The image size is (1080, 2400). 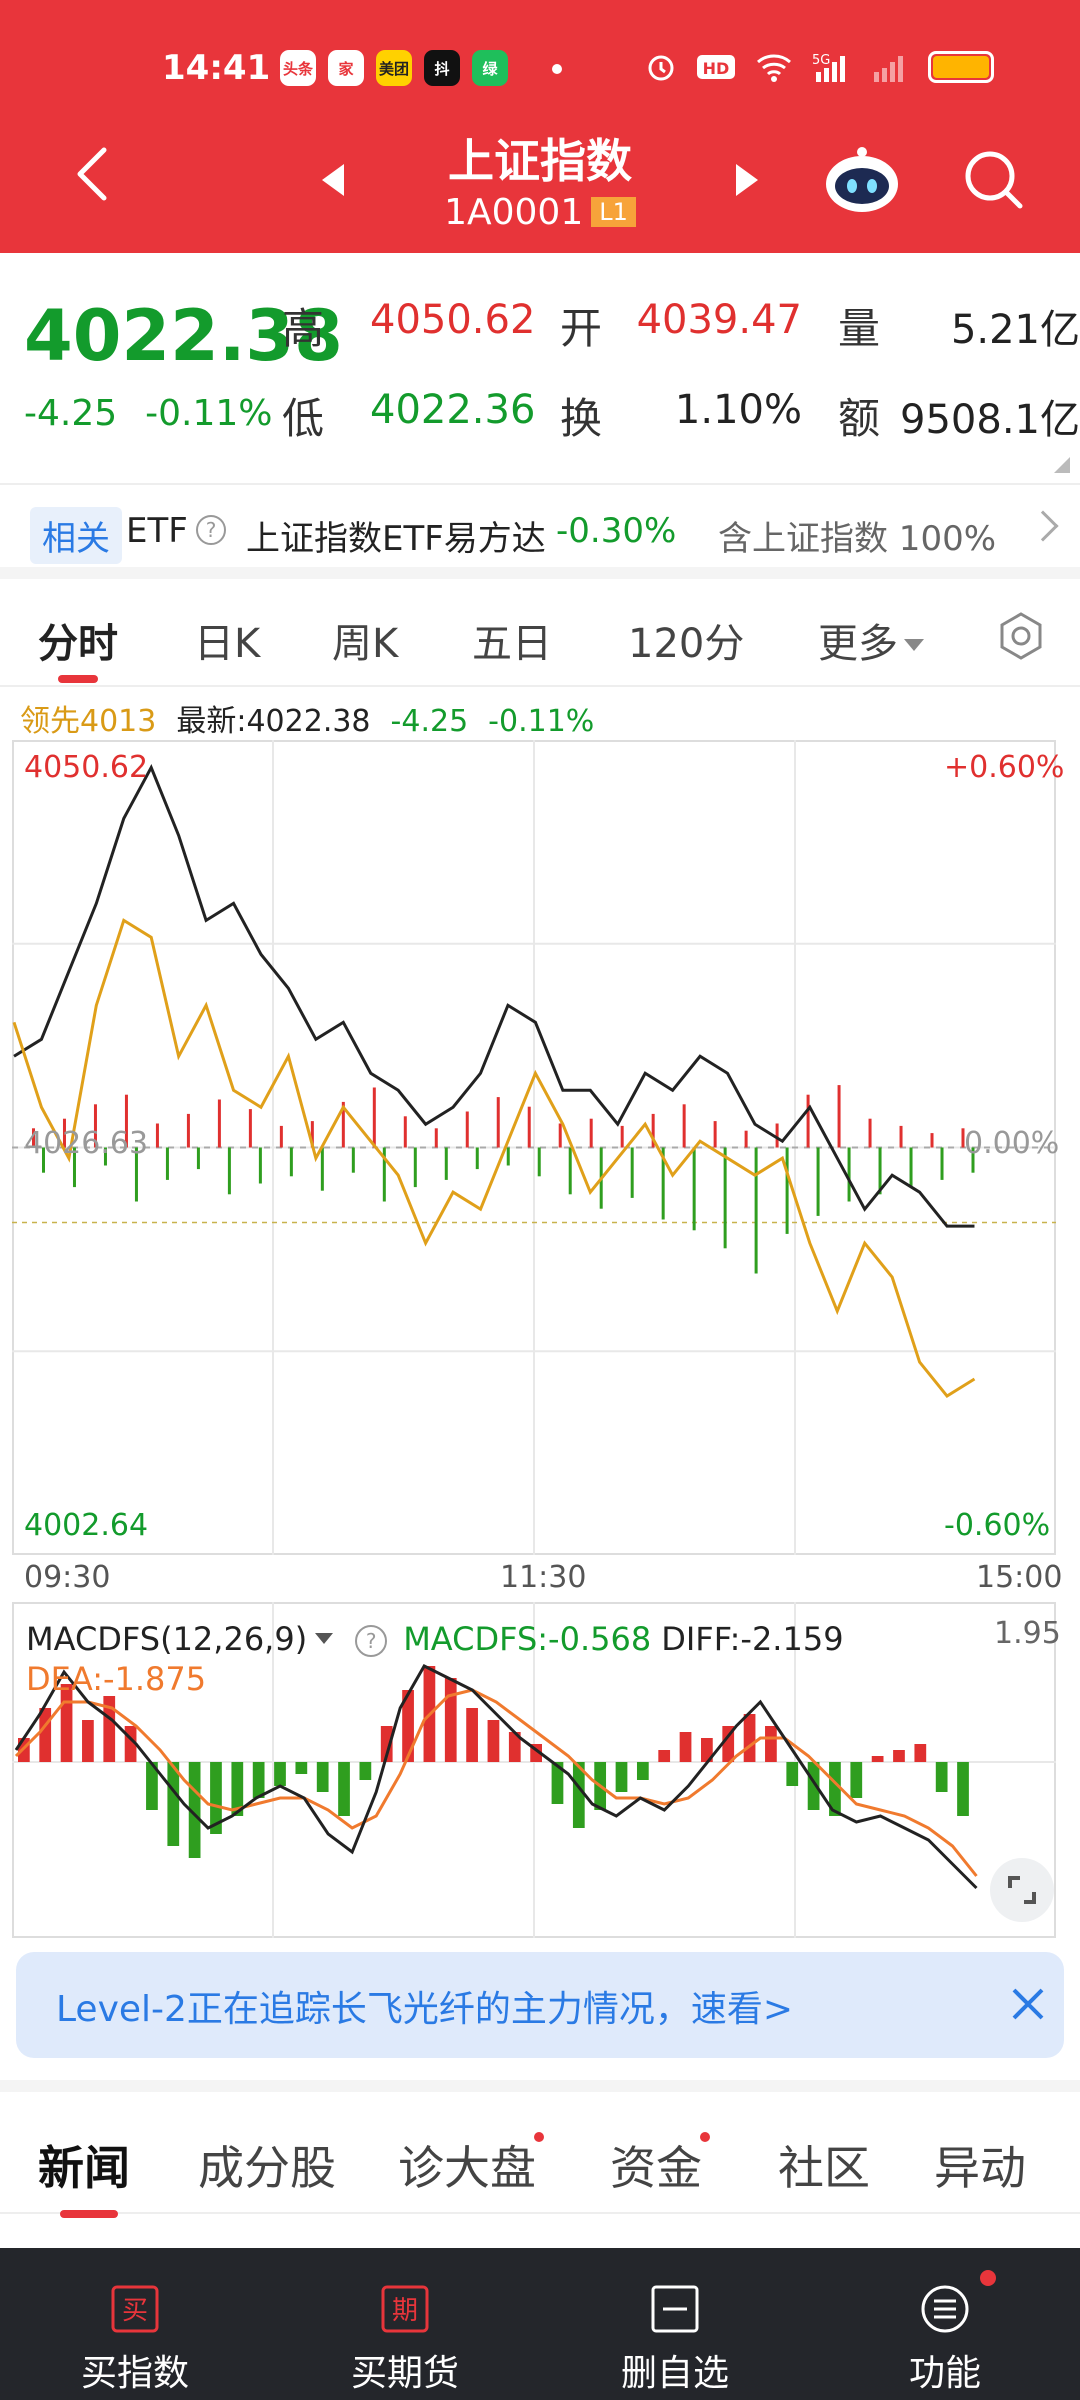 I want to click on dea-value: DEA:-1.875, so click(x=116, y=1679).